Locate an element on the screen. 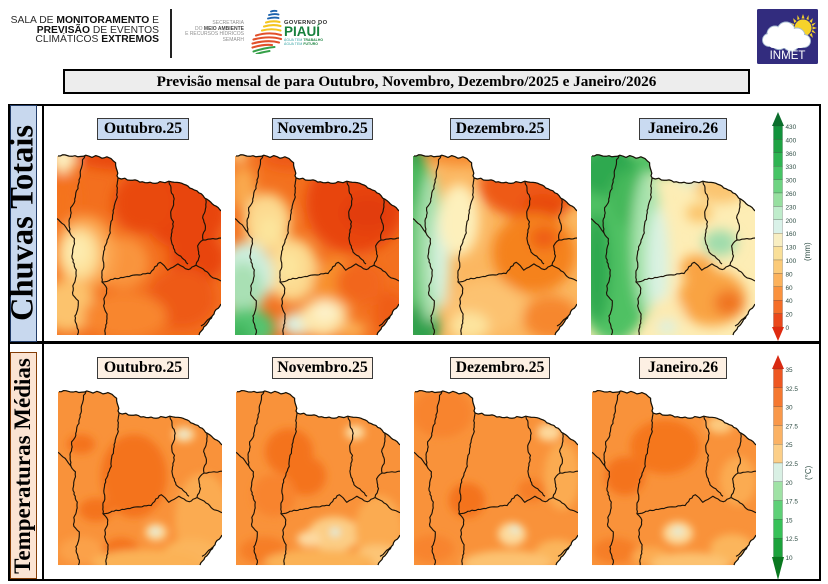 This screenshot has width=828, height=584. svg-text: 22.5 is located at coordinates (792, 464).